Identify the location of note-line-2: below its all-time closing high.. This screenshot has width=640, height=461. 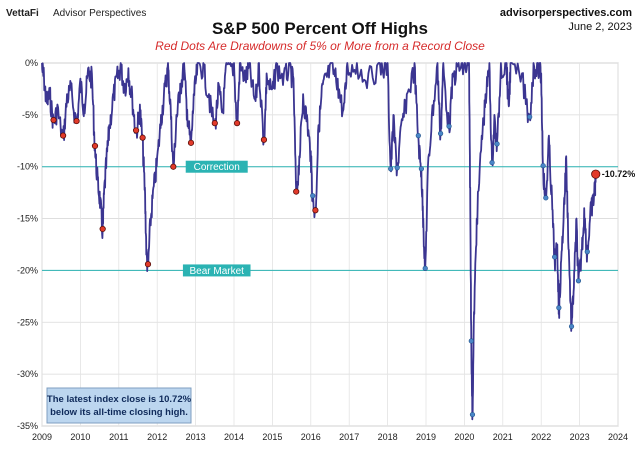
(119, 412).